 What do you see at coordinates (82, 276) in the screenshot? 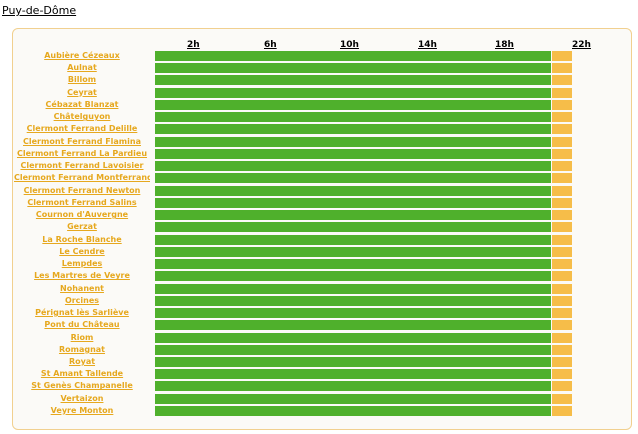
I see `station-link: Les Martres de Veyre` at bounding box center [82, 276].